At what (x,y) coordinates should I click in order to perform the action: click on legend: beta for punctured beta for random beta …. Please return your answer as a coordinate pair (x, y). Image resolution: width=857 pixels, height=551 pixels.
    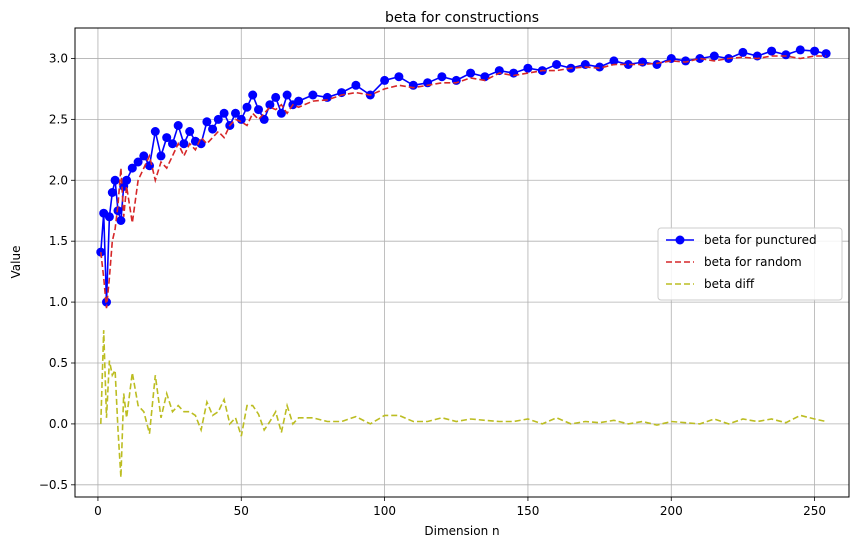
    Looking at the image, I should click on (750, 264).